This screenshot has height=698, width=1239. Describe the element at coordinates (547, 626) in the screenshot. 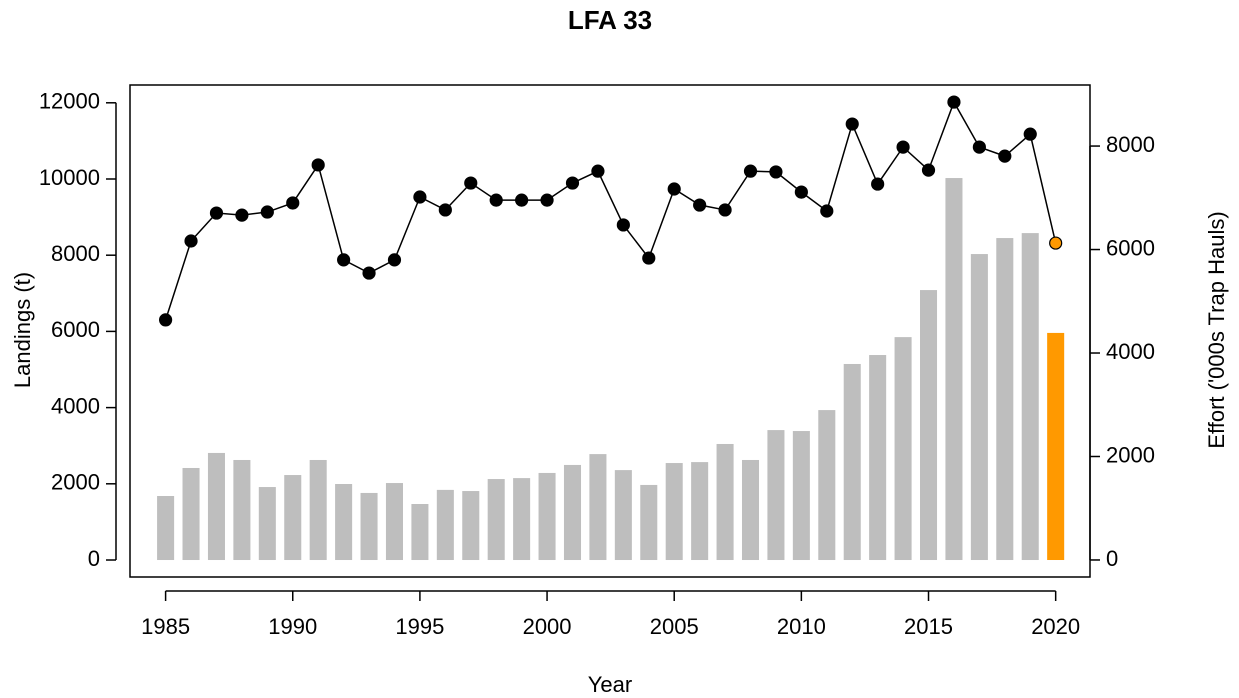

I see `x-tick-label: 2000` at that location.